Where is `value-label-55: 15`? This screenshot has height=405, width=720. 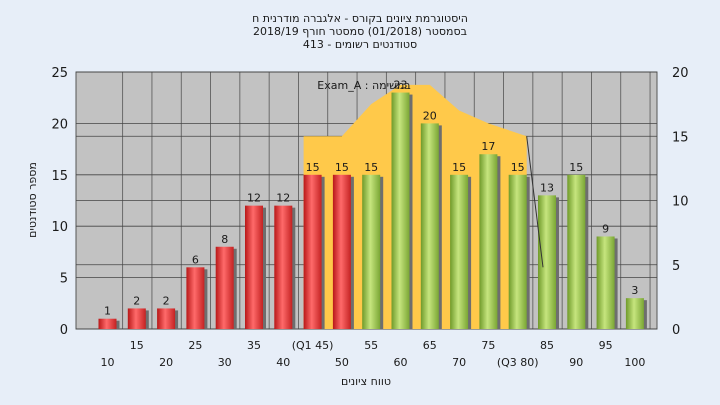
value-label-55: 15 is located at coordinates (371, 167).